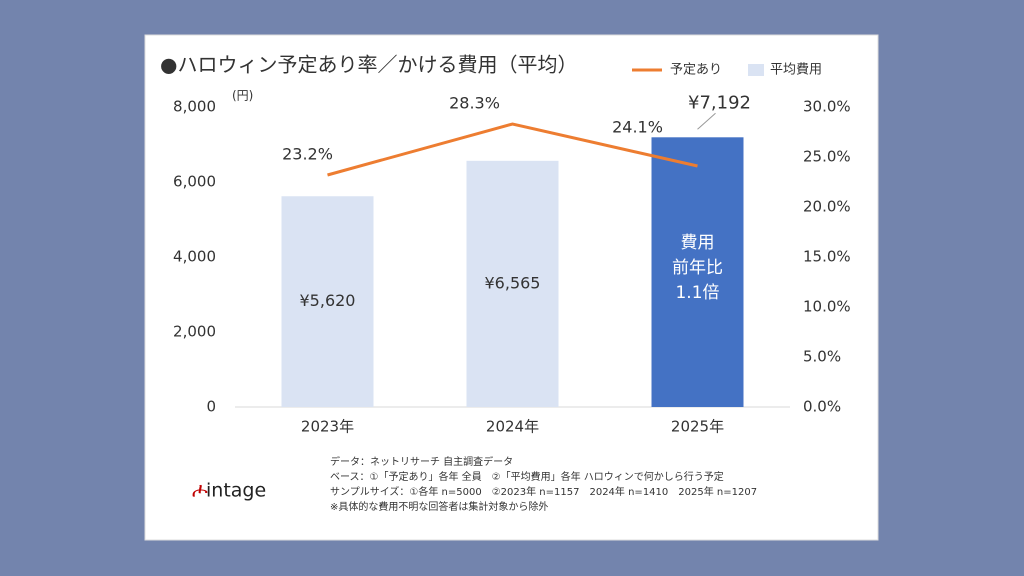 This screenshot has width=1024, height=576. What do you see at coordinates (697, 268) in the screenshot?
I see `annotation: 前年比` at bounding box center [697, 268].